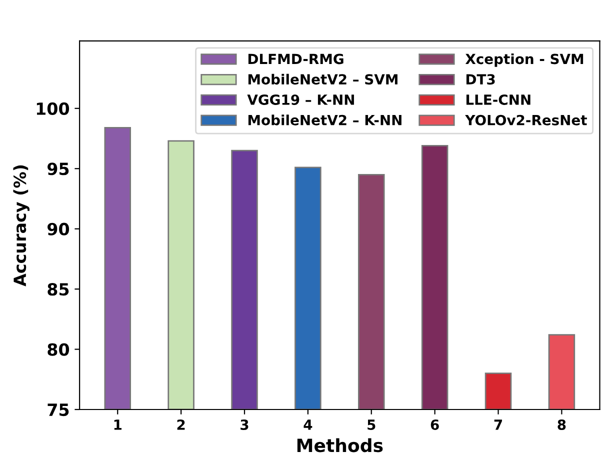  Describe the element at coordinates (118, 425) in the screenshot. I see `x-tick-label: 1` at that location.